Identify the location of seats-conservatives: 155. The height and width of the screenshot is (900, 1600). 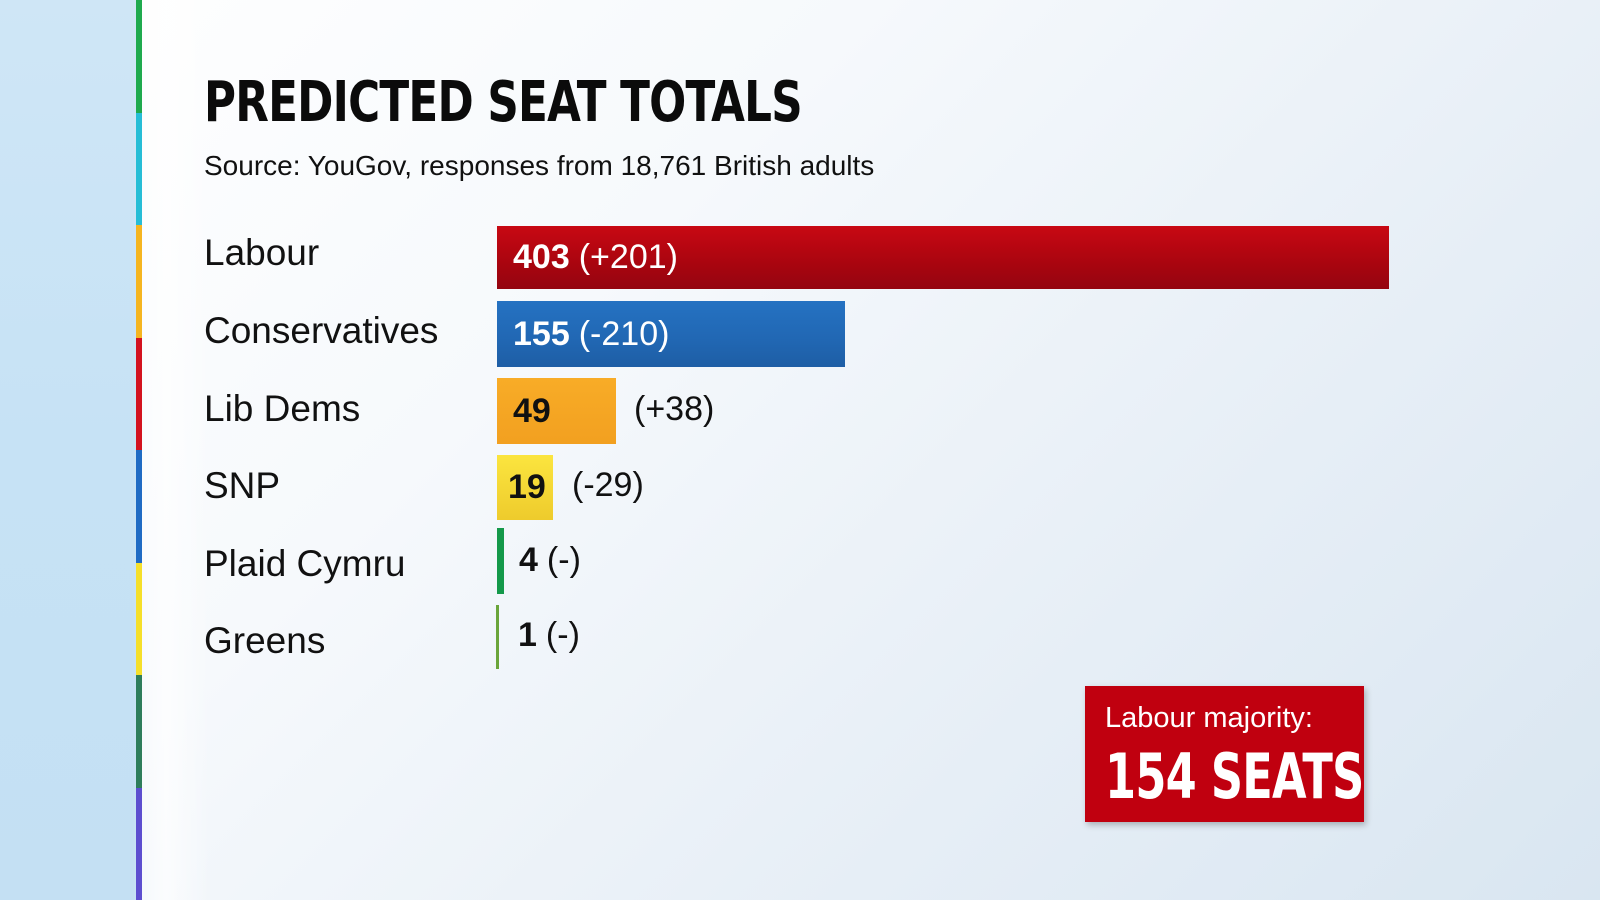
(541, 333).